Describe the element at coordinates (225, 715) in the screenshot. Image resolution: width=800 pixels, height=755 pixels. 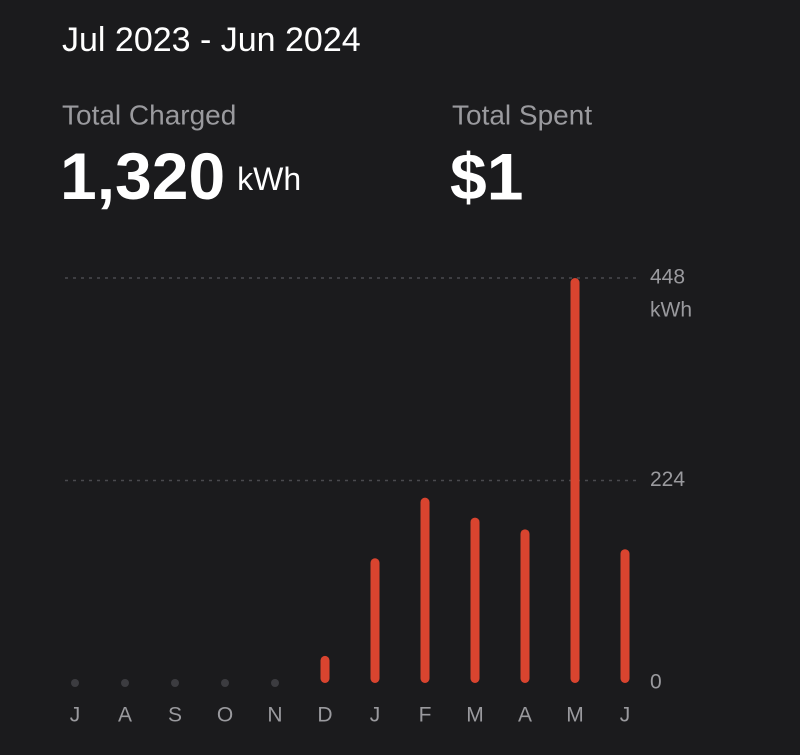
I see `x-tick-label: O` at that location.